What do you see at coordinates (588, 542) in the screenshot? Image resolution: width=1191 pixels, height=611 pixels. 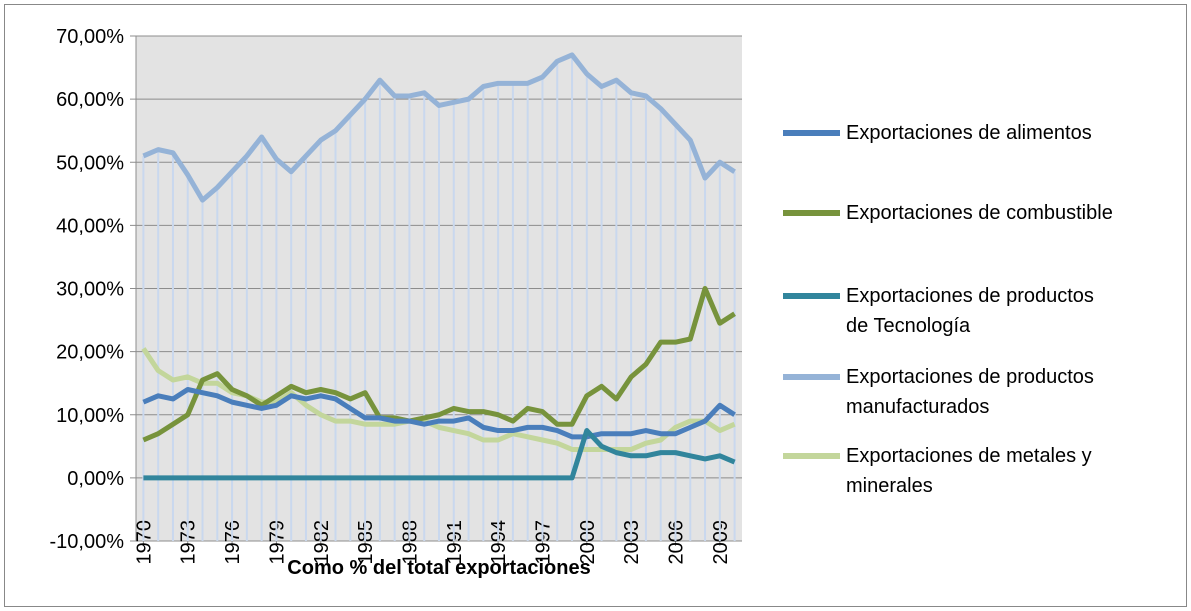 I see `x-tick-label: 2000` at bounding box center [588, 542].